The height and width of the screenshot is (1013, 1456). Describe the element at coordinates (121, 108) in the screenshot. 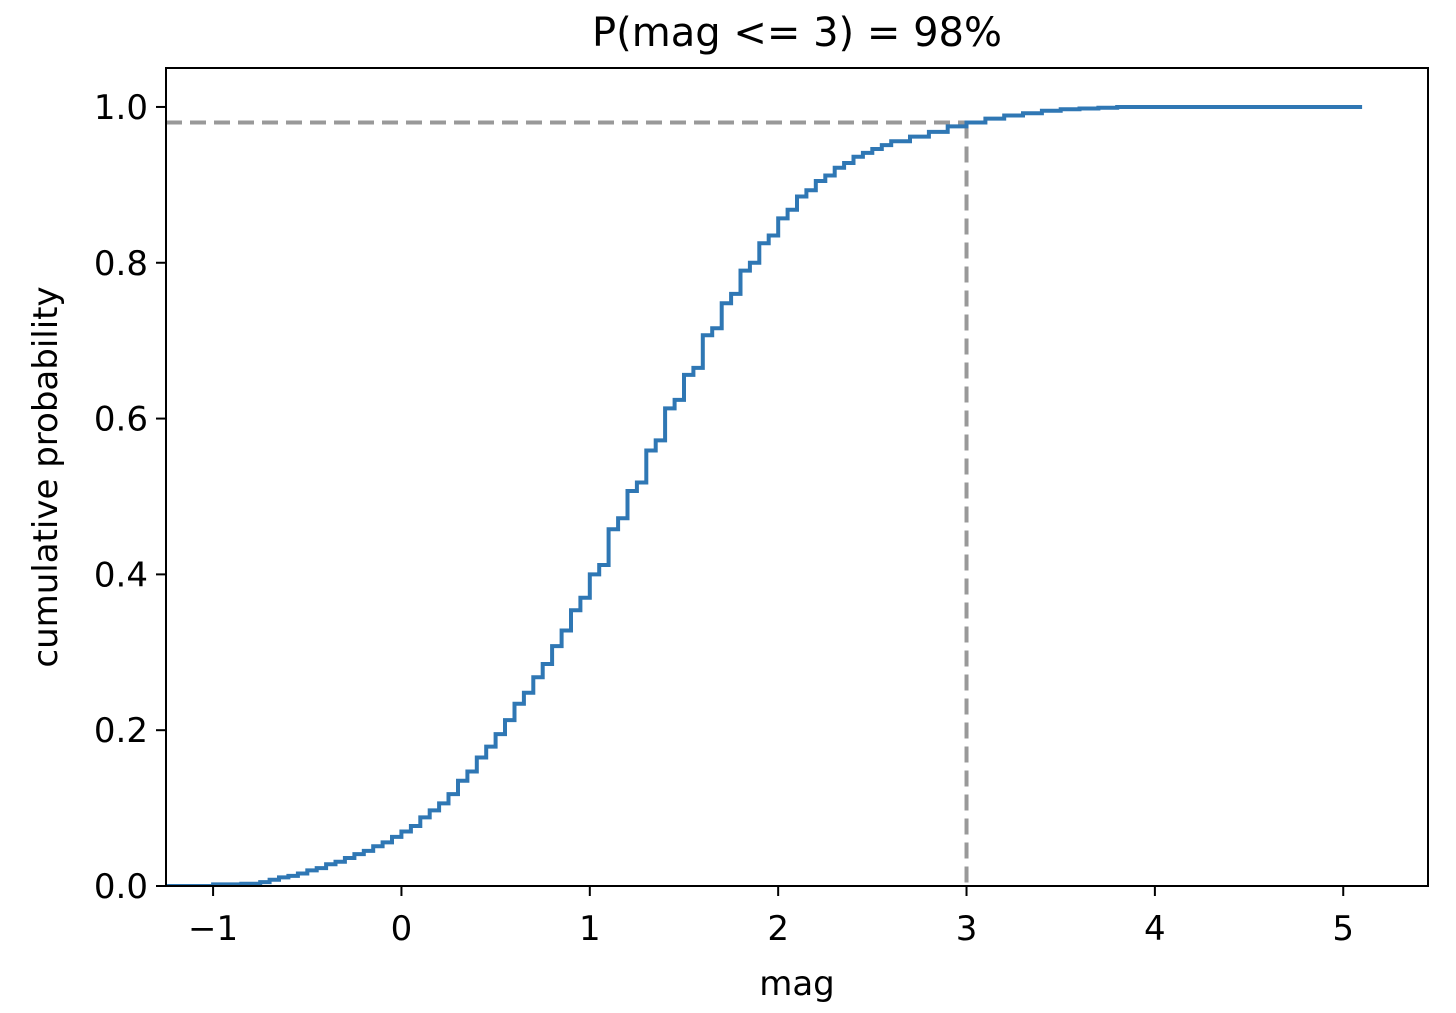

I see `y-tick-label: 1.0` at that location.